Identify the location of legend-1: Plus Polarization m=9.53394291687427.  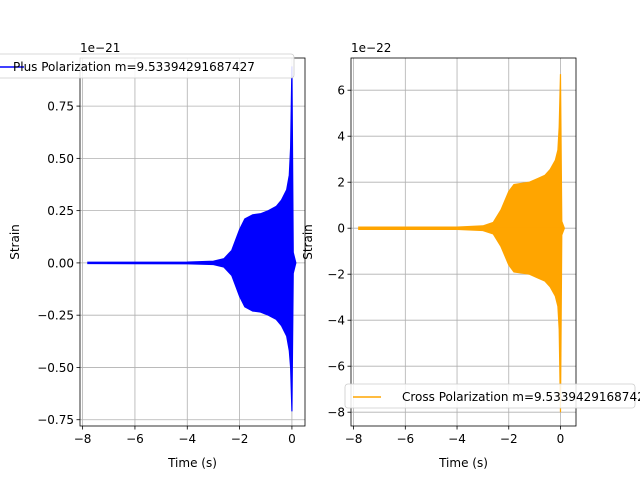
(147, 66).